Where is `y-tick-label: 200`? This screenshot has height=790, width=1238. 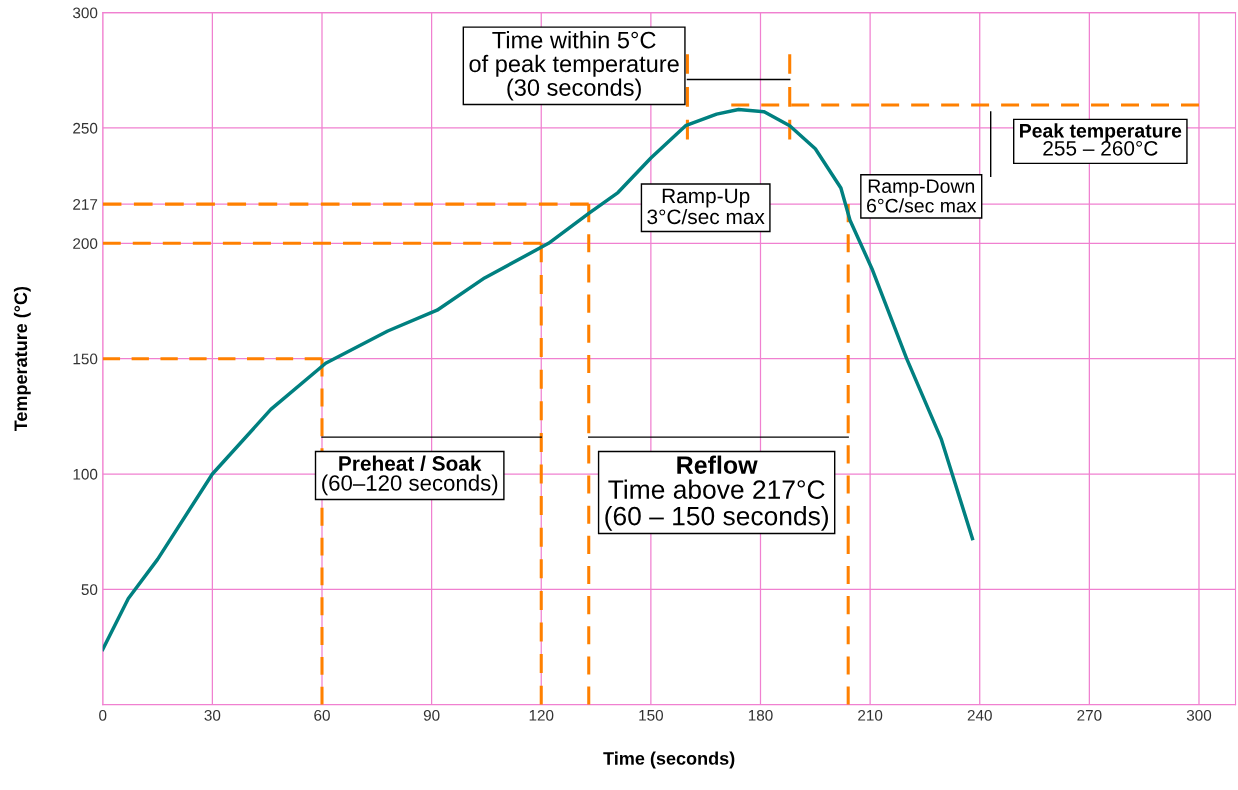
y-tick-label: 200 is located at coordinates (85, 244).